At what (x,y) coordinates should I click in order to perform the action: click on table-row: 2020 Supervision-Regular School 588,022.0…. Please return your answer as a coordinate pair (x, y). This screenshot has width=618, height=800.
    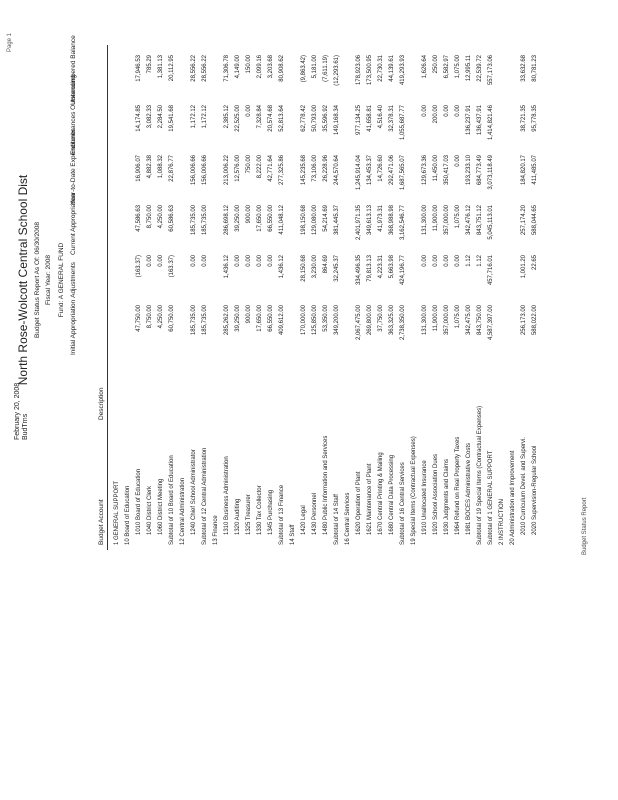
    Looking at the image, I should click on (535, 280).